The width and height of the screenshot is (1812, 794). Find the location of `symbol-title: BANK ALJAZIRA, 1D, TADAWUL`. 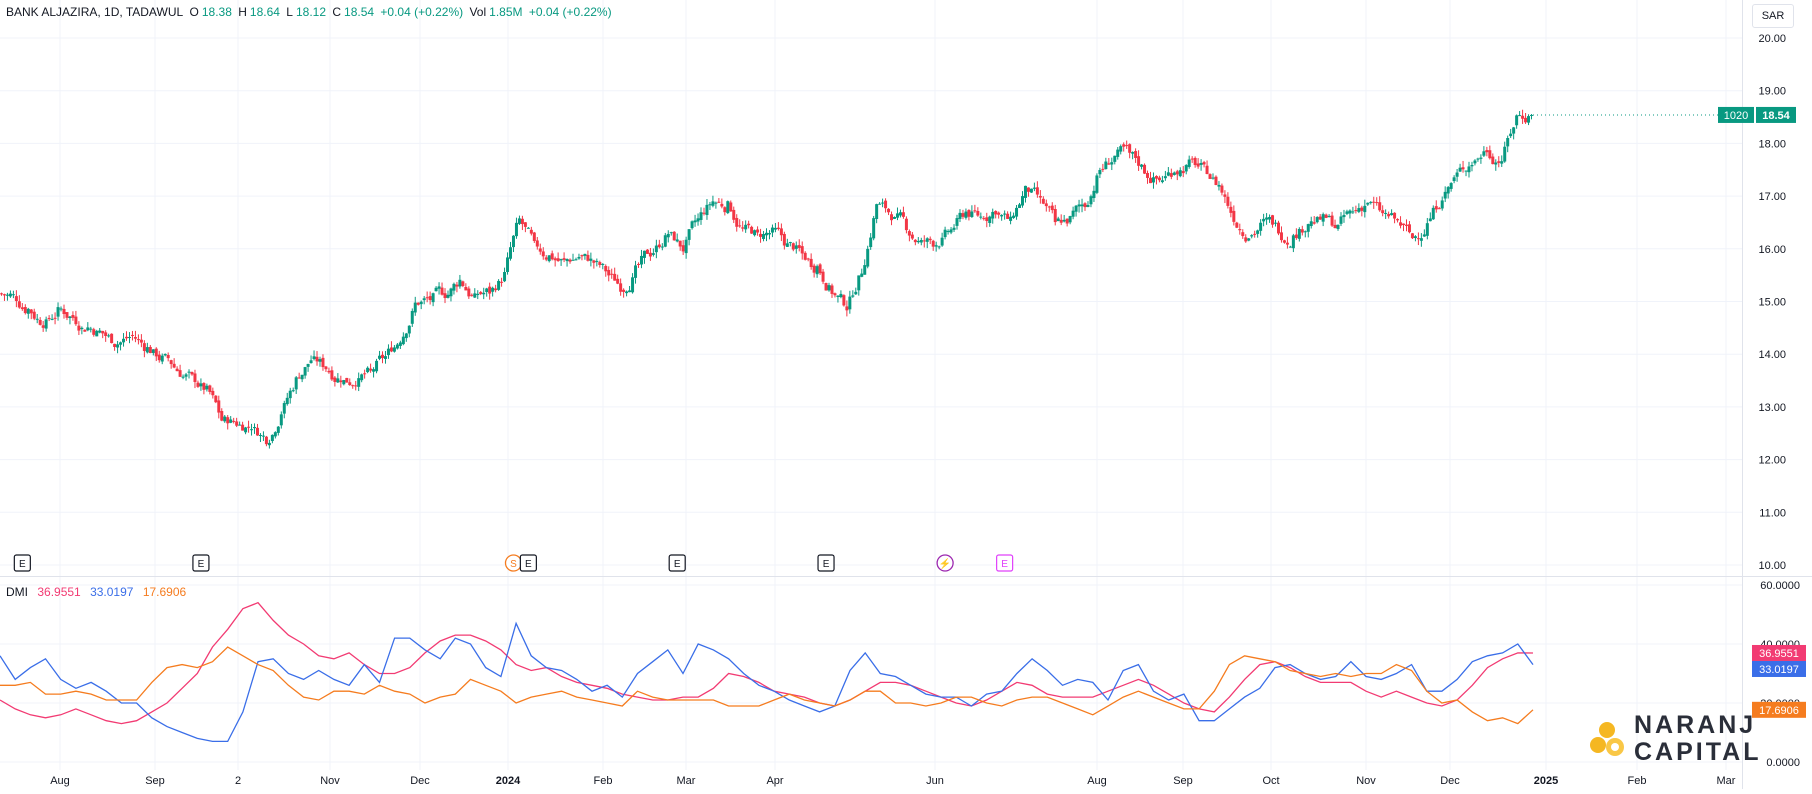

symbol-title: BANK ALJAZIRA, 1D, TADAWUL is located at coordinates (95, 12).